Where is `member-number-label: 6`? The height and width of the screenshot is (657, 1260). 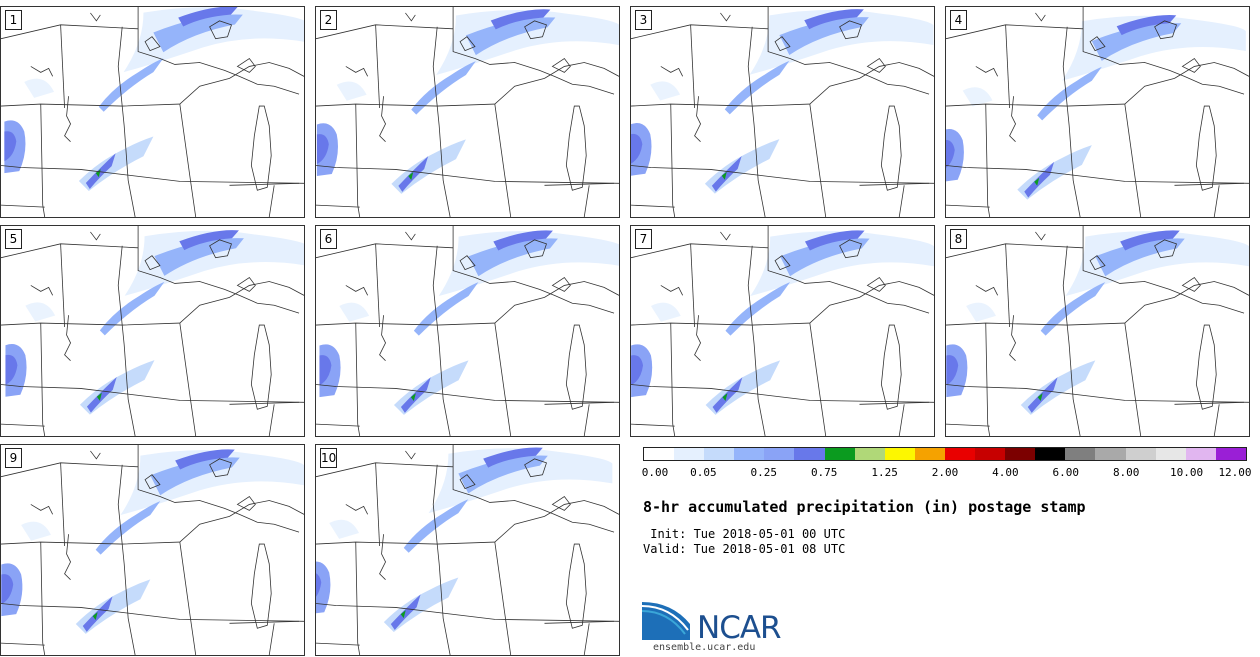 member-number-label: 6 is located at coordinates (328, 239).